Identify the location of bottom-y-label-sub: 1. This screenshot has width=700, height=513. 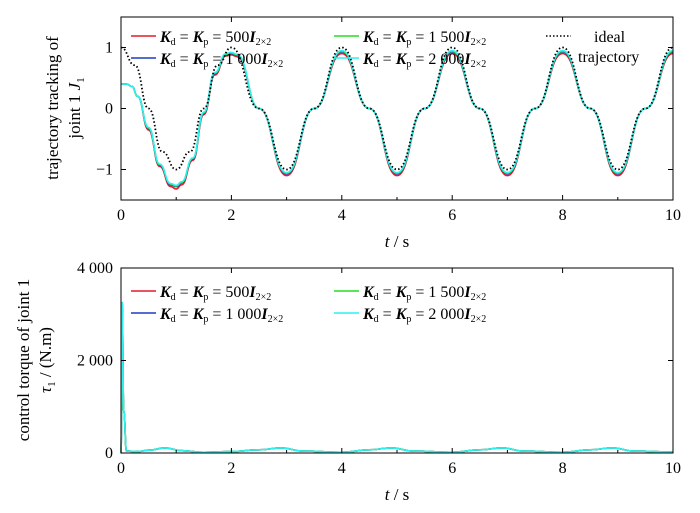
(52, 384).